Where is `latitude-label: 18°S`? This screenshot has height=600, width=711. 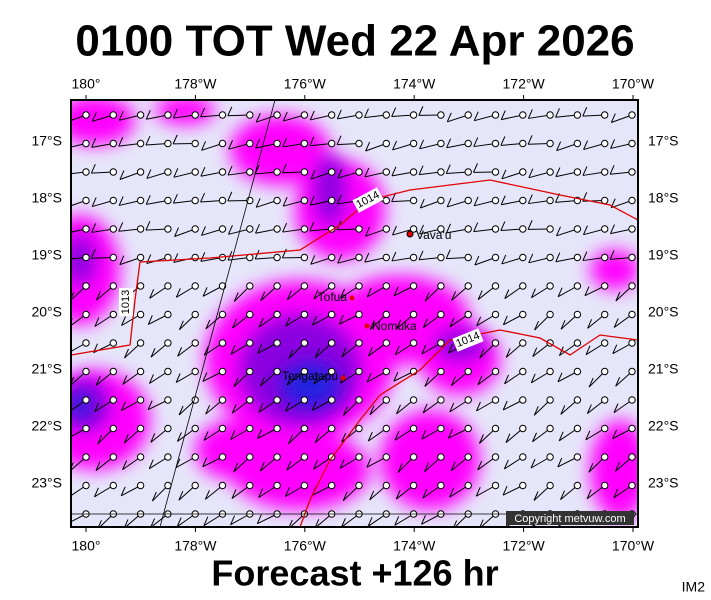 latitude-label: 18°S is located at coordinates (663, 198).